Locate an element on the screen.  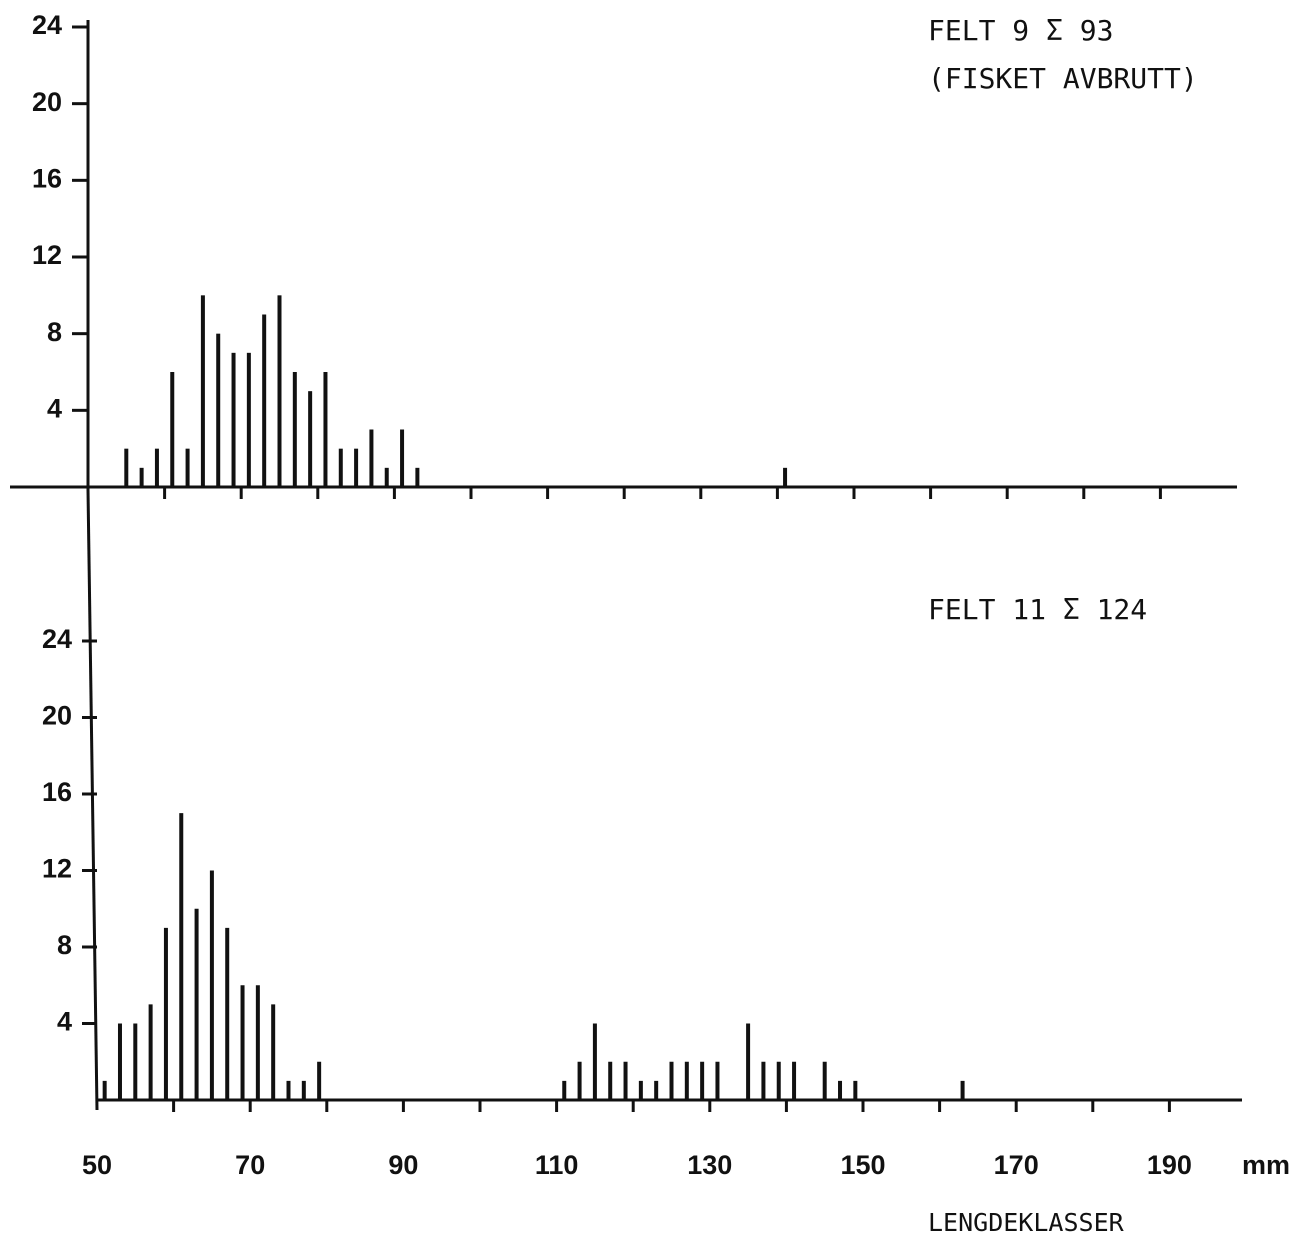
x-unit: mm is located at coordinates (1266, 1165).